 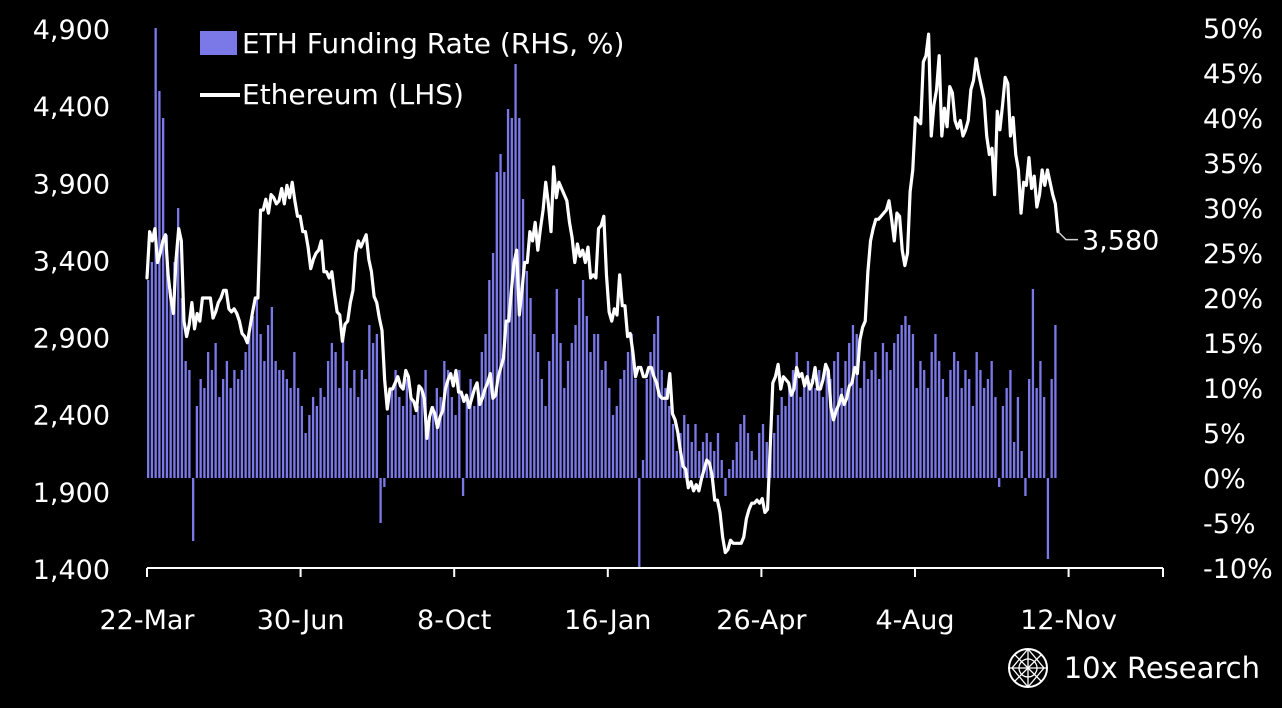 What do you see at coordinates (1224, 479) in the screenshot?
I see `right-y-tick-label: 0%` at bounding box center [1224, 479].